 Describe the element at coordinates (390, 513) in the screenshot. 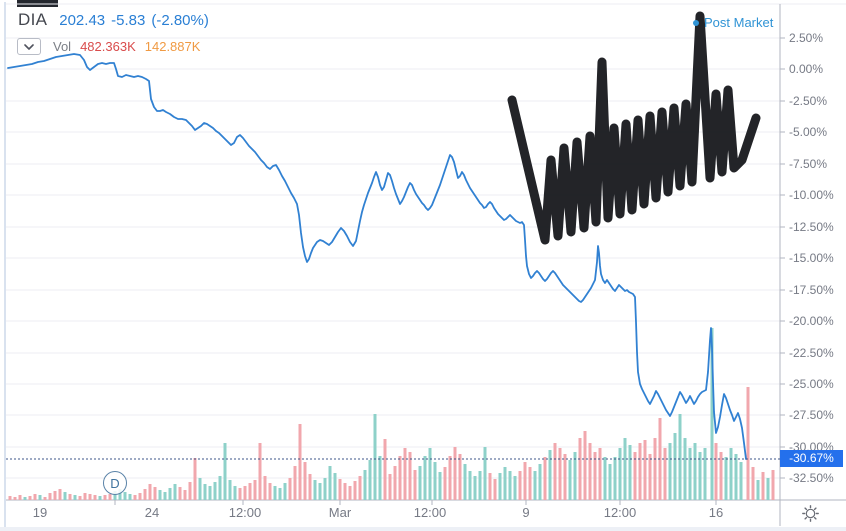

I see `time-axis: 19 24 12:00 Mar 12:00 9 12:00 16` at that location.